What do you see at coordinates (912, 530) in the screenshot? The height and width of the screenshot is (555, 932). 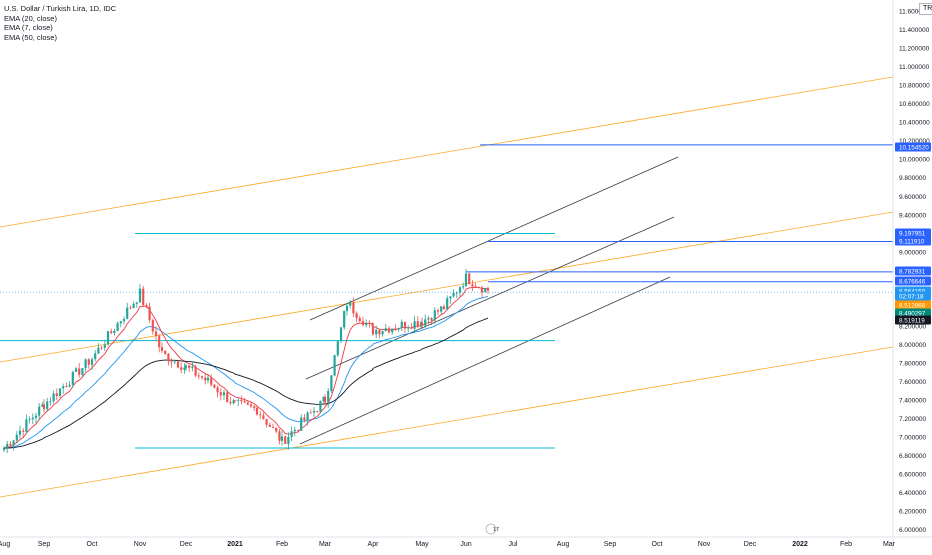 I see `y-tick-label: 6.000000` at bounding box center [912, 530].